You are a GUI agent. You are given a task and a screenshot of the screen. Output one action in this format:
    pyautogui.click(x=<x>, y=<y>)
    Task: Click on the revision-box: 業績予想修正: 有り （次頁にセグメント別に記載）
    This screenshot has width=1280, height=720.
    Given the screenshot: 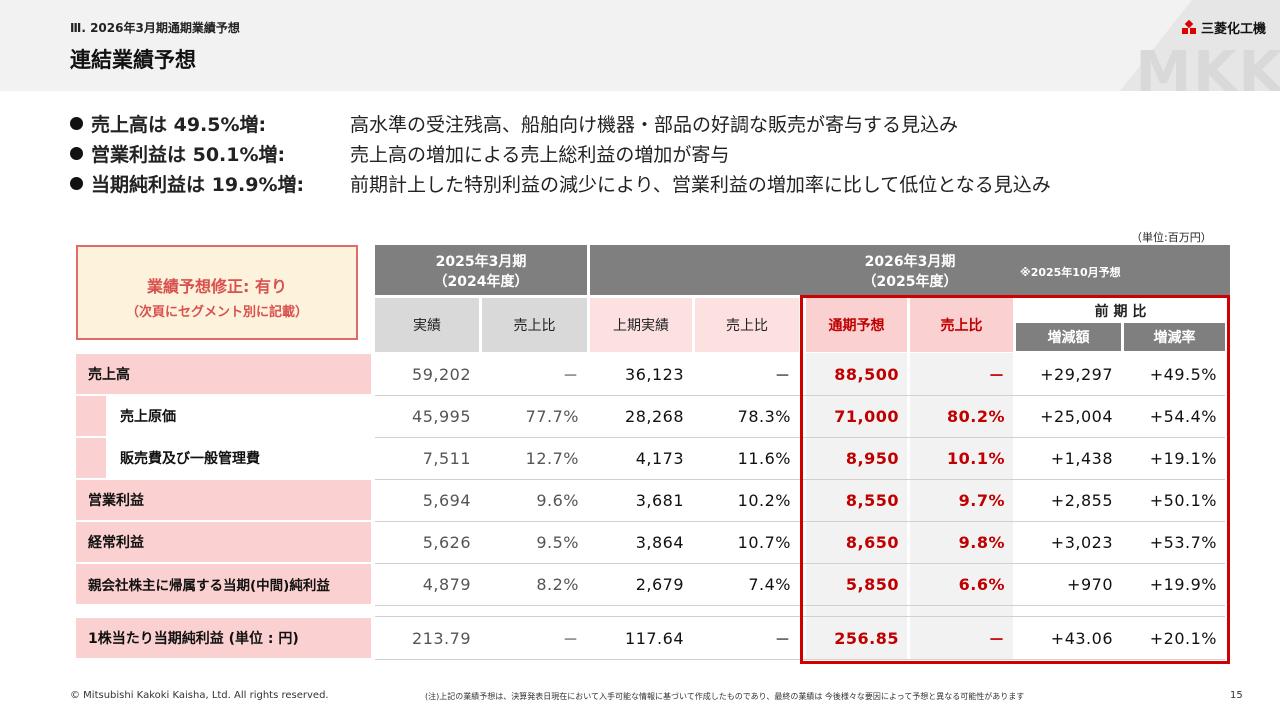 What is the action you would take?
    pyautogui.click(x=217, y=292)
    